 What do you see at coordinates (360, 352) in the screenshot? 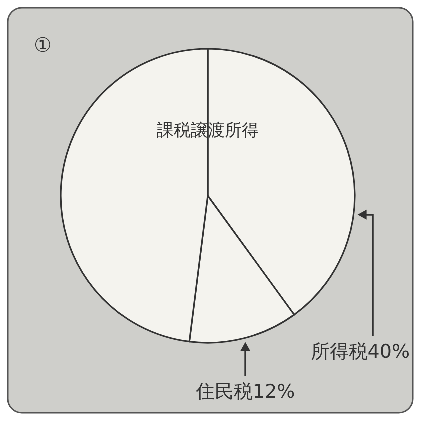
I see `slice-label: 所得税40%` at bounding box center [360, 352].